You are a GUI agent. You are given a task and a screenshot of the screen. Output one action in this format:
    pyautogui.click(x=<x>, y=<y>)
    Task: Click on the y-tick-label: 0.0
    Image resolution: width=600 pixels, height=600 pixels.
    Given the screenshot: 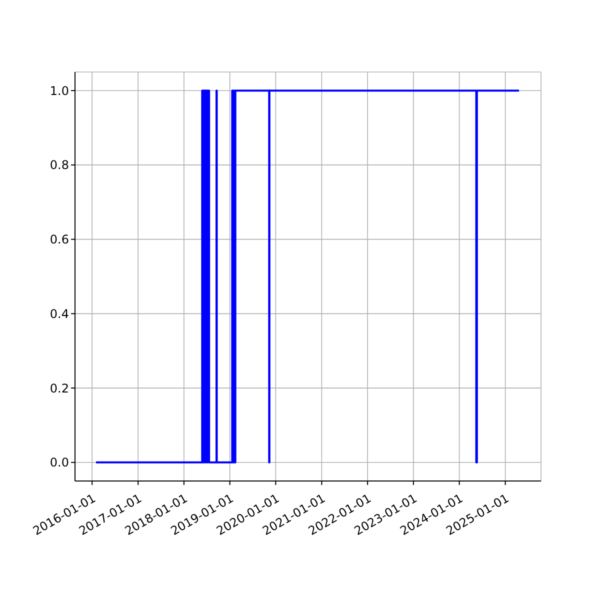 What is the action you would take?
    pyautogui.click(x=59, y=463)
    